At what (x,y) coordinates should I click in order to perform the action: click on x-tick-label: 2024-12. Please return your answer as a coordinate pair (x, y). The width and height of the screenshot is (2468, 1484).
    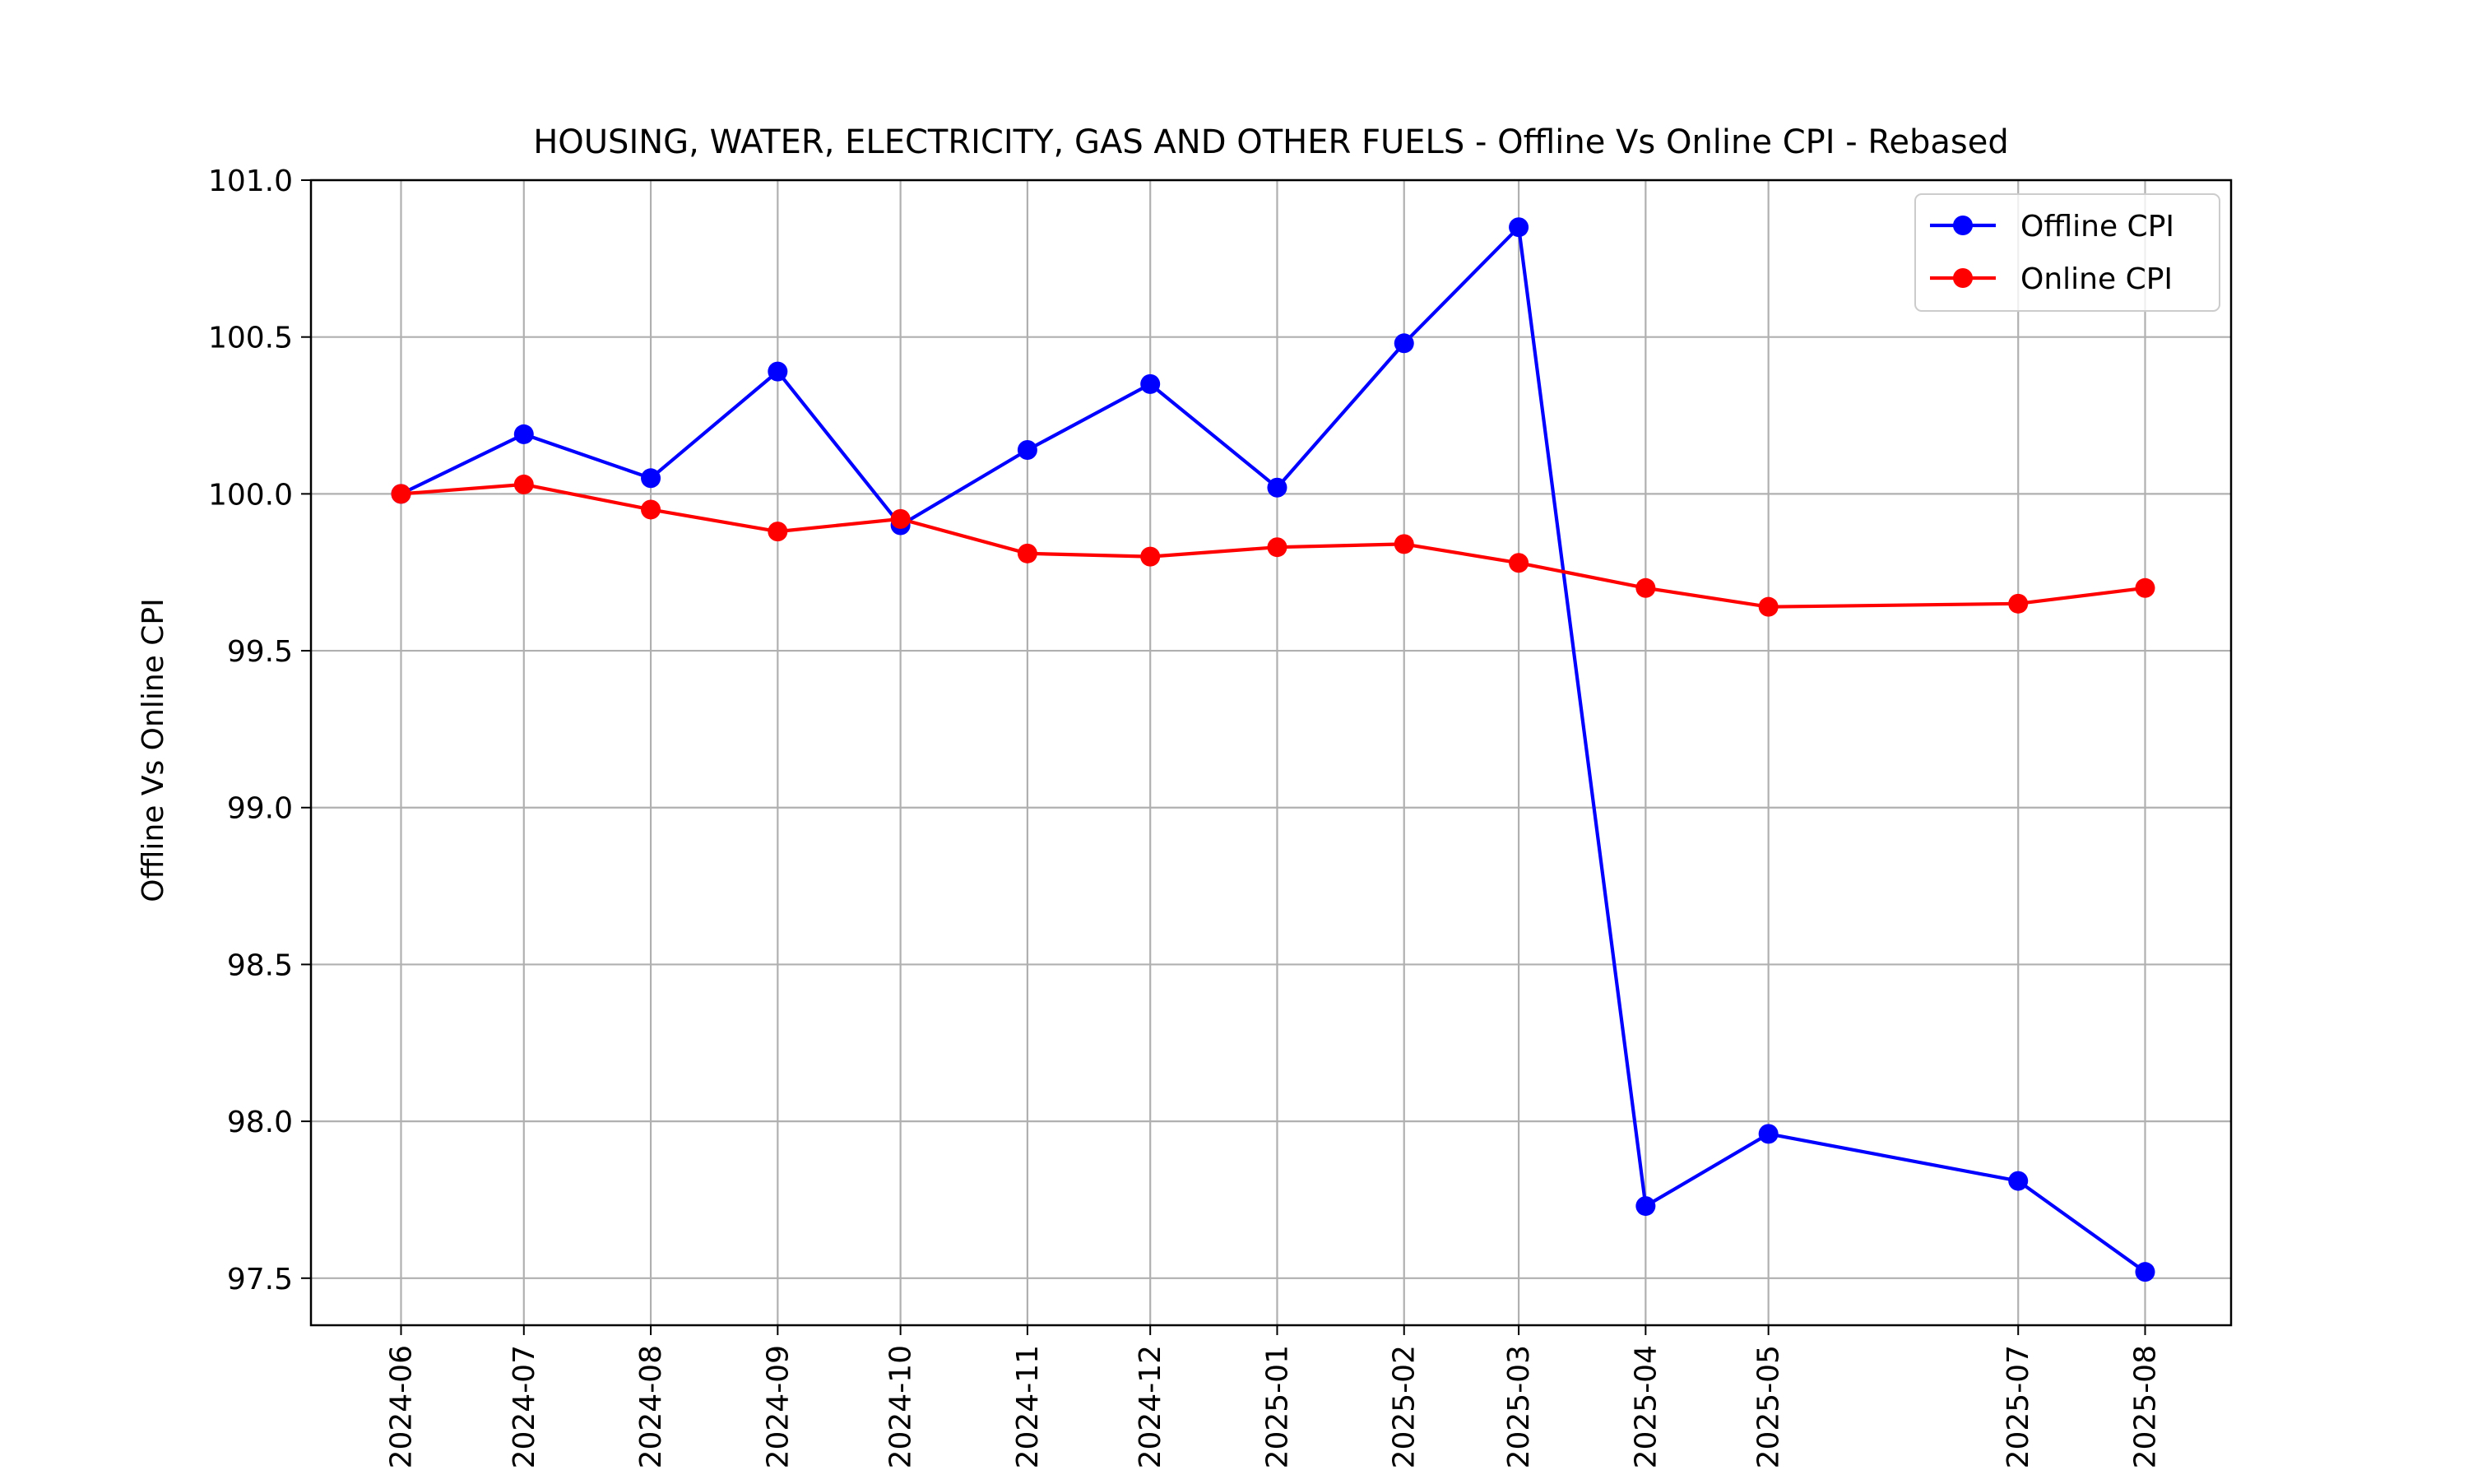
    Looking at the image, I should click on (1150, 1406).